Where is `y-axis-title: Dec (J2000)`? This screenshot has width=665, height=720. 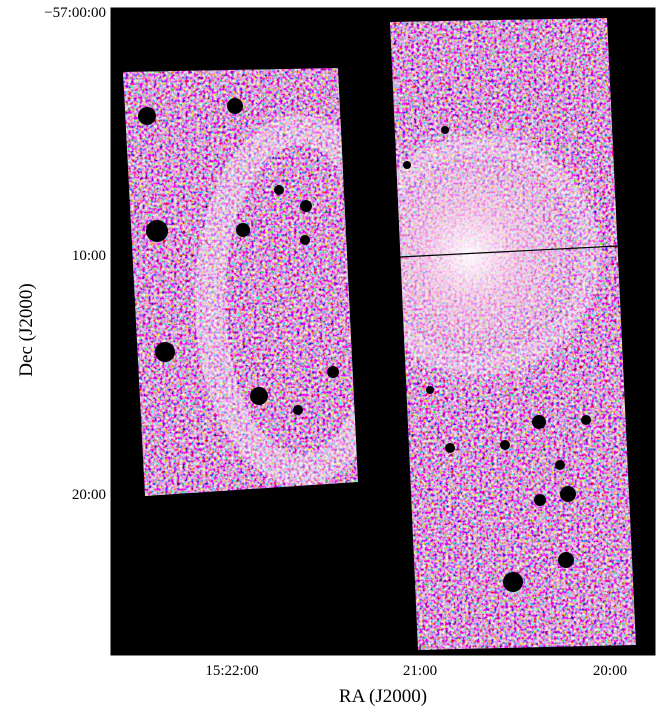 y-axis-title: Dec (J2000) is located at coordinates (26, 329).